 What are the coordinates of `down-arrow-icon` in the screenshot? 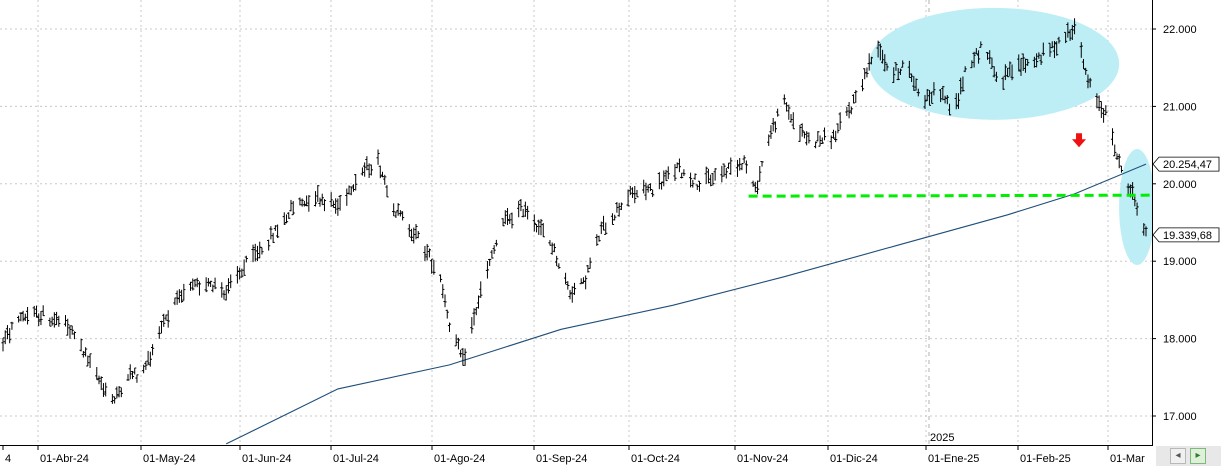 It's located at (1079, 140).